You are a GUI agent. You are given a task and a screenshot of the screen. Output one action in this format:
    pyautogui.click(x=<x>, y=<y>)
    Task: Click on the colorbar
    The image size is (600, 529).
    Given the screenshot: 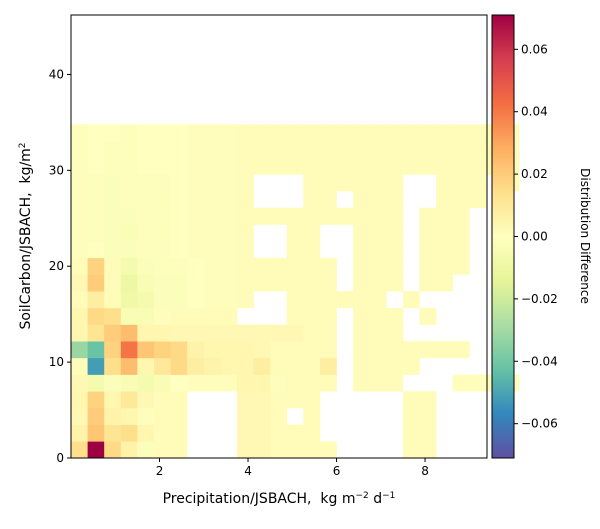 What is the action you would take?
    pyautogui.click(x=503, y=236)
    